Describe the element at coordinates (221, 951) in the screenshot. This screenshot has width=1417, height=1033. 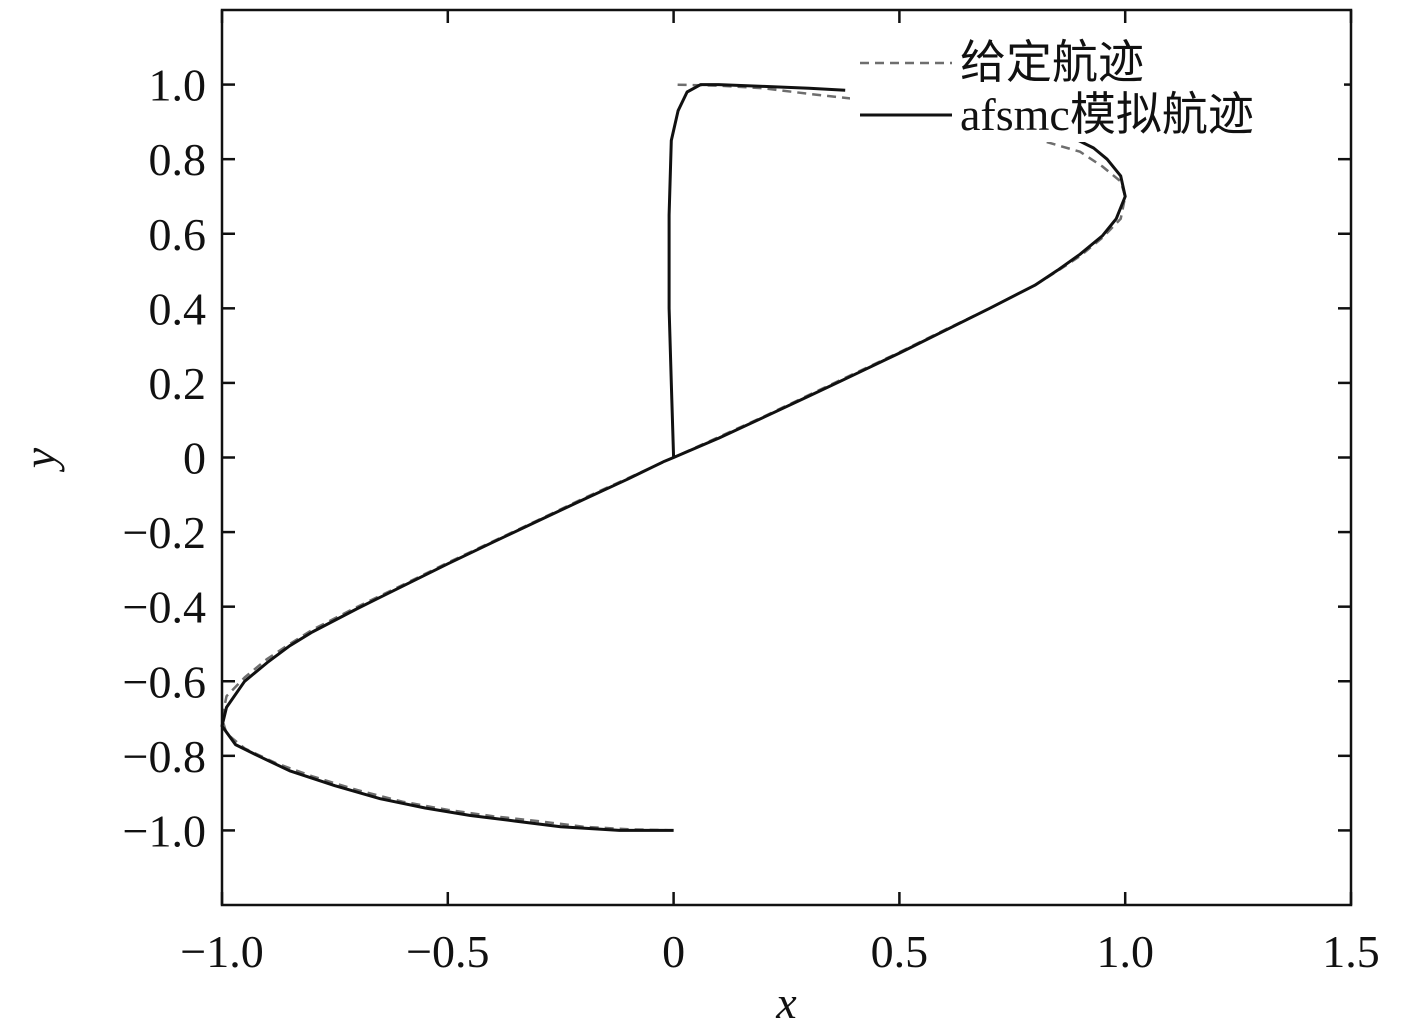
I see `x-tick-label-0: −1.0` at that location.